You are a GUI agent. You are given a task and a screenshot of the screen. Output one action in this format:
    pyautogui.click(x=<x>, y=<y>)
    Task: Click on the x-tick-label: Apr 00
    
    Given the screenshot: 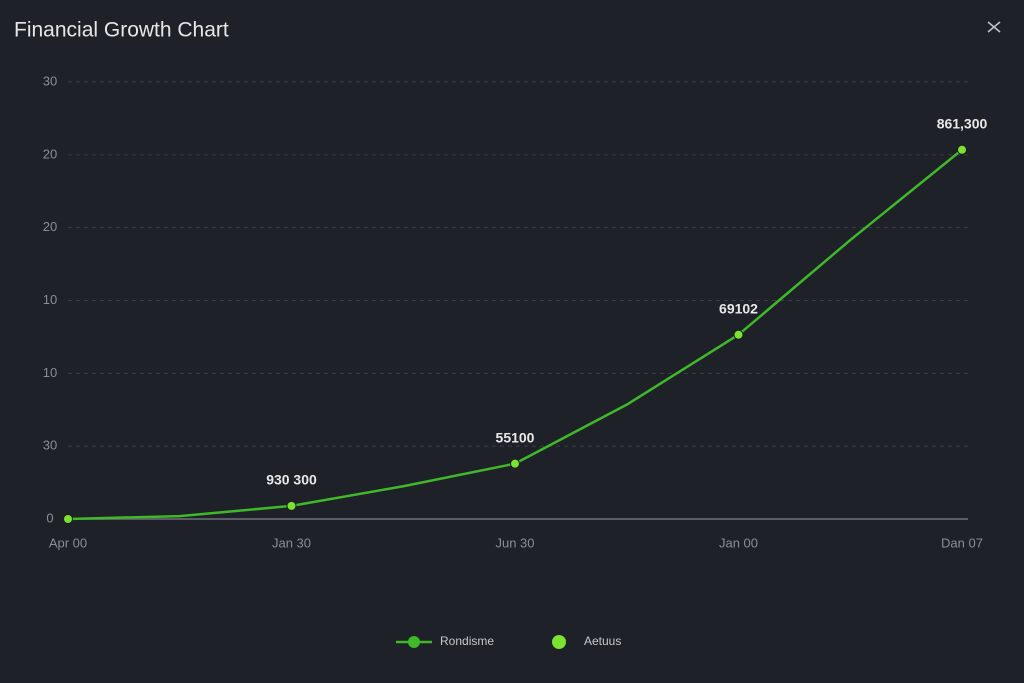 What is the action you would take?
    pyautogui.click(x=68, y=542)
    